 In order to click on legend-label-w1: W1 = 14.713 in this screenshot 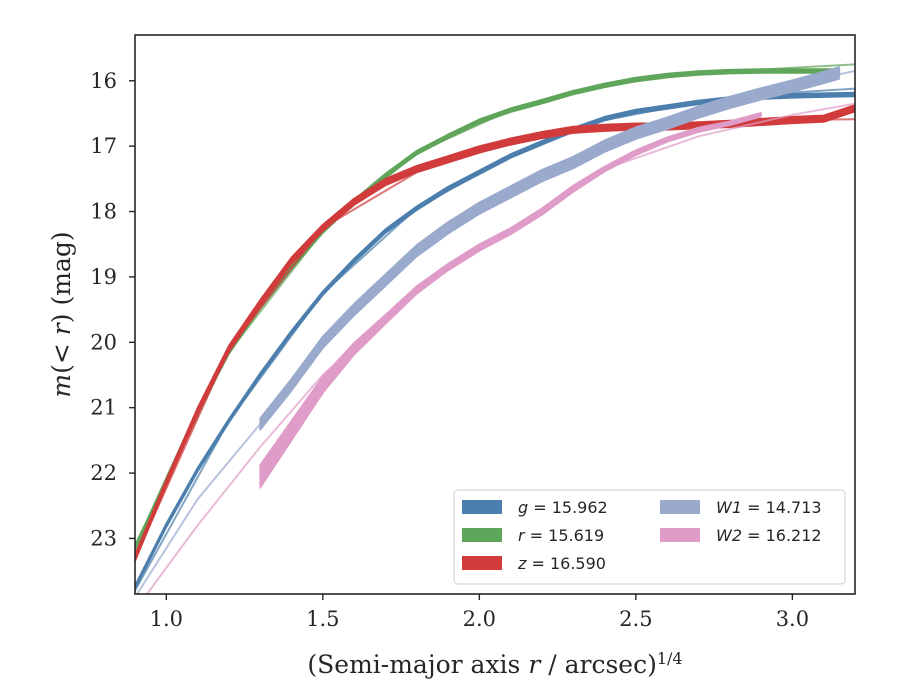, I will do `click(769, 507)`.